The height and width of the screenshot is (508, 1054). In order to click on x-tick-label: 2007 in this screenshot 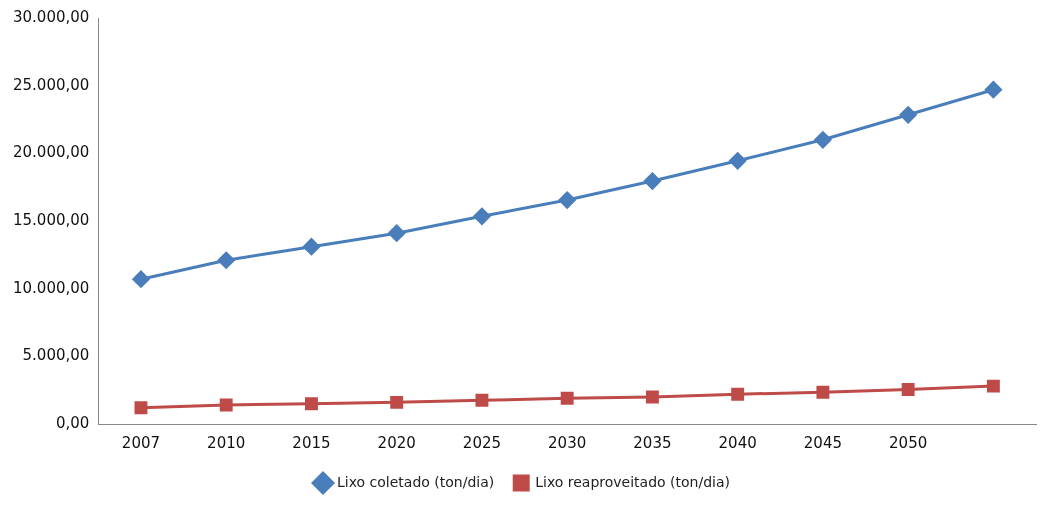, I will do `click(141, 442)`.